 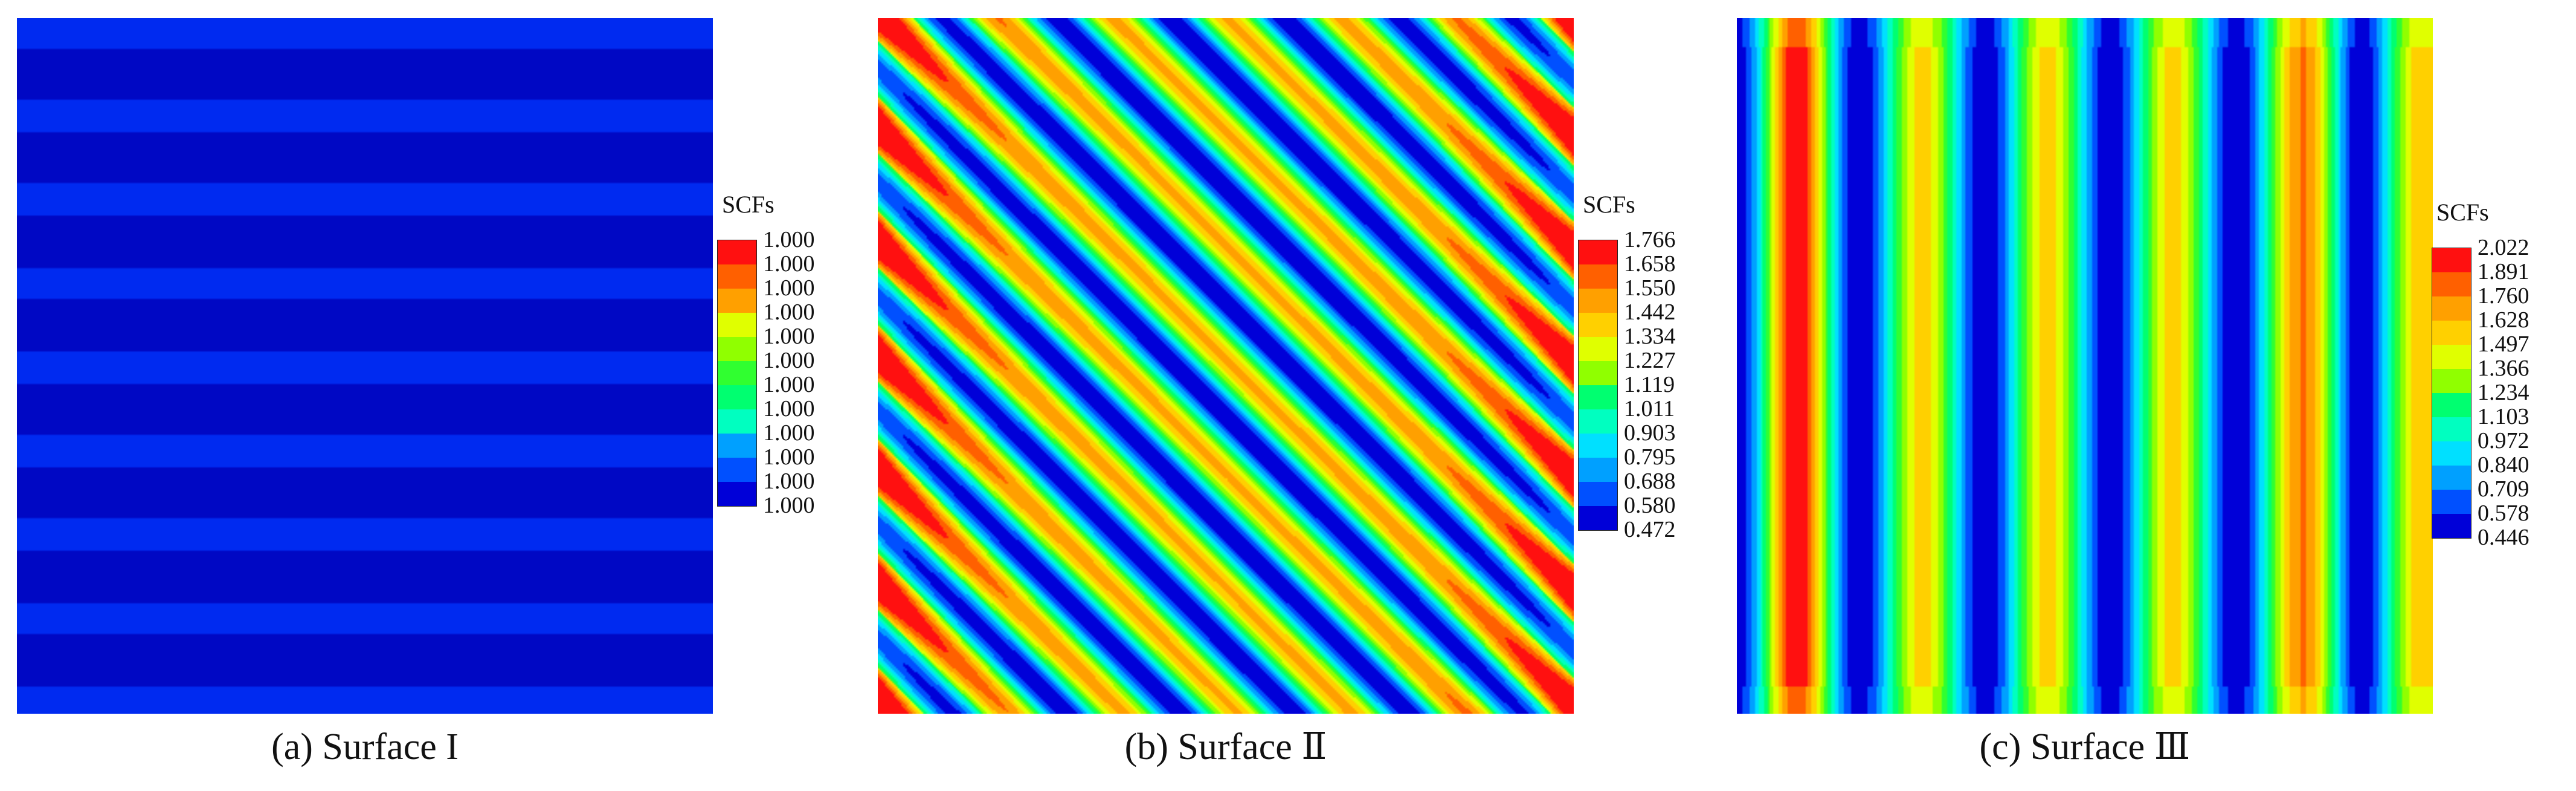 I want to click on legend-tick-label: 2.022, so click(x=2503, y=248).